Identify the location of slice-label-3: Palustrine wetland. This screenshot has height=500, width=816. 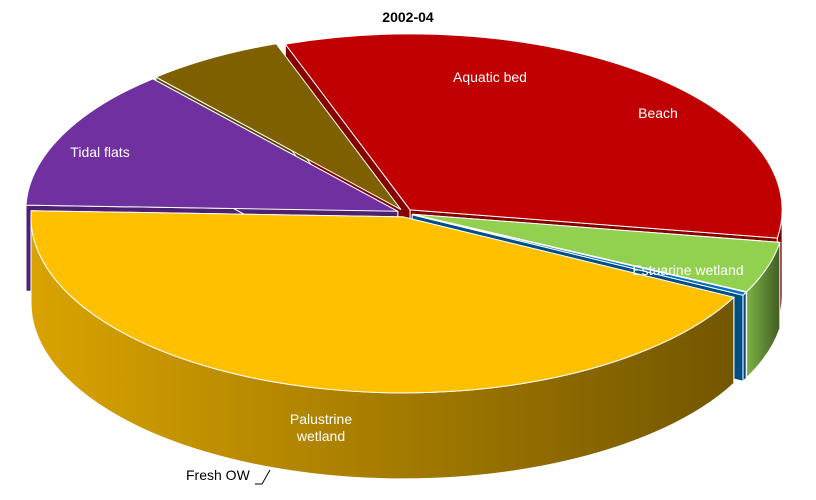
(321, 427).